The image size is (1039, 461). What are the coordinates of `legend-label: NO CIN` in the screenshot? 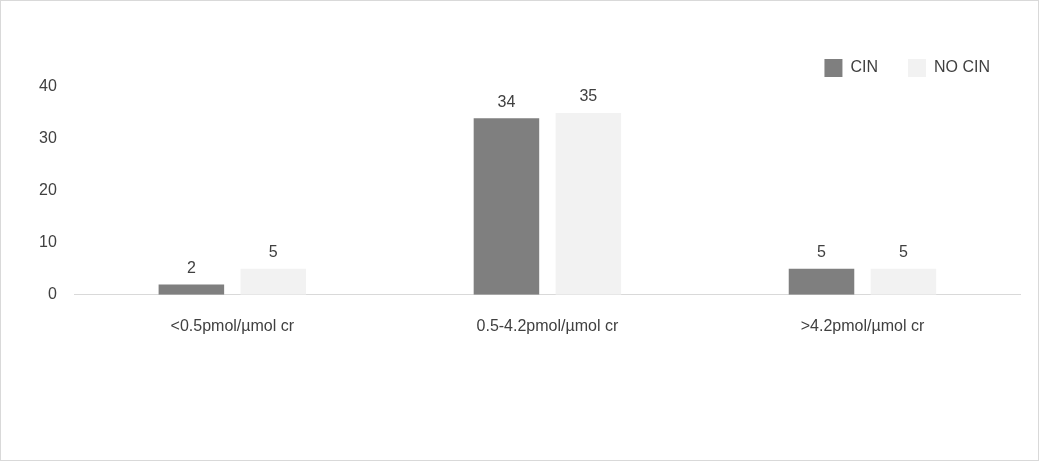 It's located at (962, 67).